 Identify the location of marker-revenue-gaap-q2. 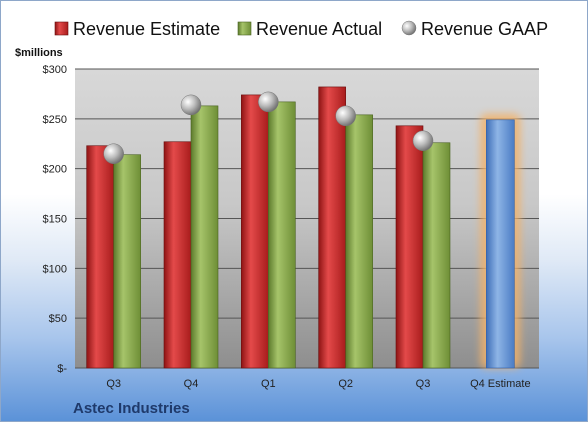
(345, 116).